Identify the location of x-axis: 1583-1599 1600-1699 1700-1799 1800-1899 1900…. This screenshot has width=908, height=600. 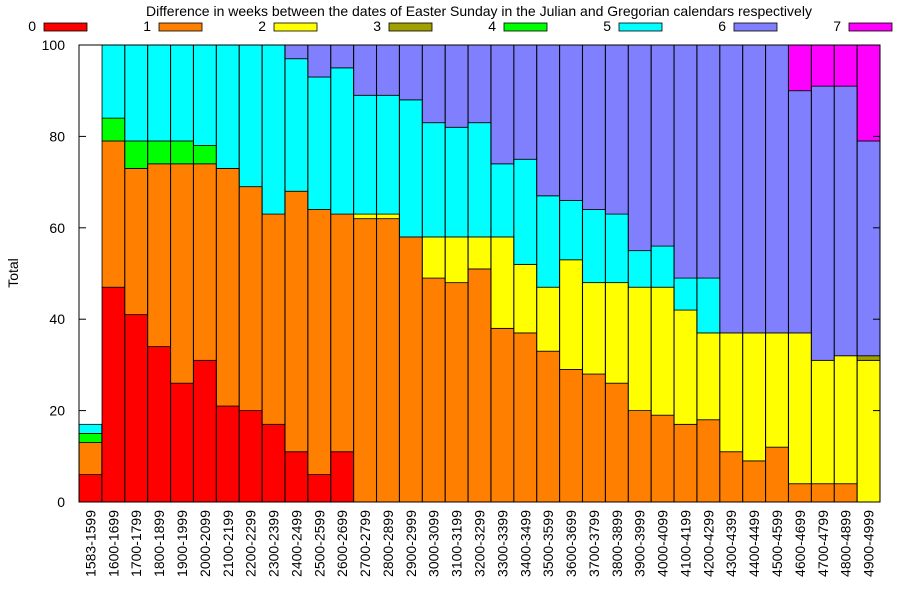
(479, 543).